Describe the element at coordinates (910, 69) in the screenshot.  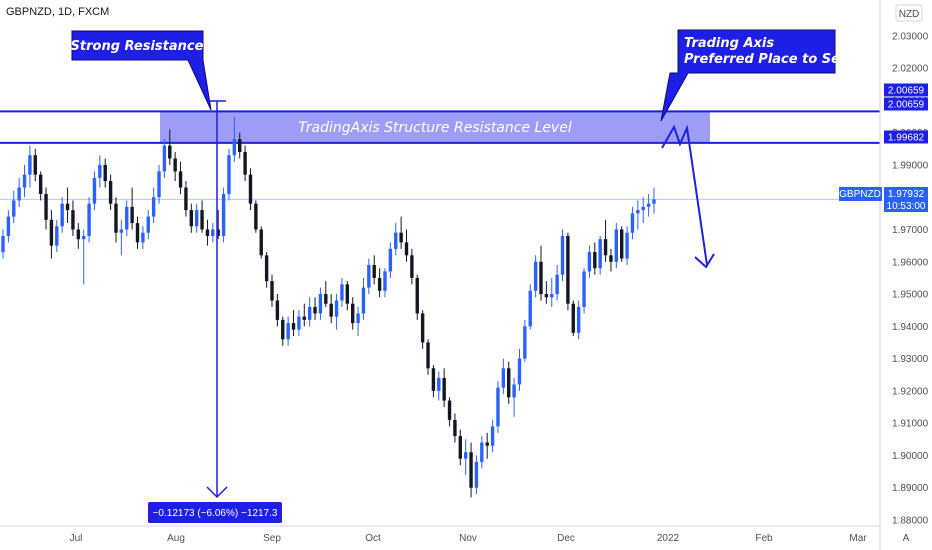
I see `price-tick-label: 2.02000` at that location.